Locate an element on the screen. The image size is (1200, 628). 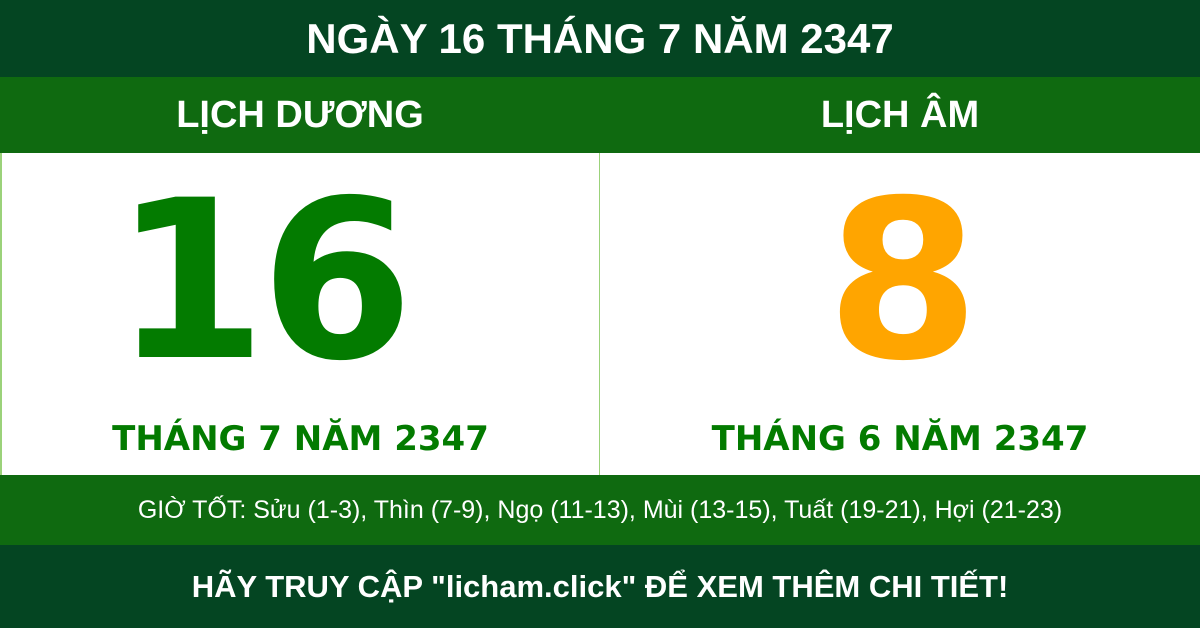
solar-month-year: THÁNG 7 NĂM 2347 is located at coordinates (300, 439).